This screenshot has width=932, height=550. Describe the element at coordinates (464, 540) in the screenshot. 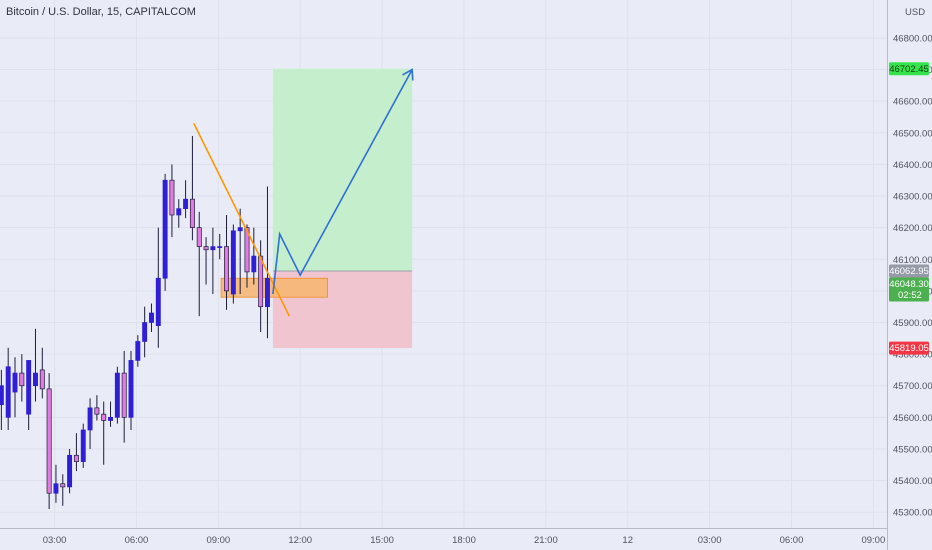

I see `time-tick-label: 18:00` at that location.